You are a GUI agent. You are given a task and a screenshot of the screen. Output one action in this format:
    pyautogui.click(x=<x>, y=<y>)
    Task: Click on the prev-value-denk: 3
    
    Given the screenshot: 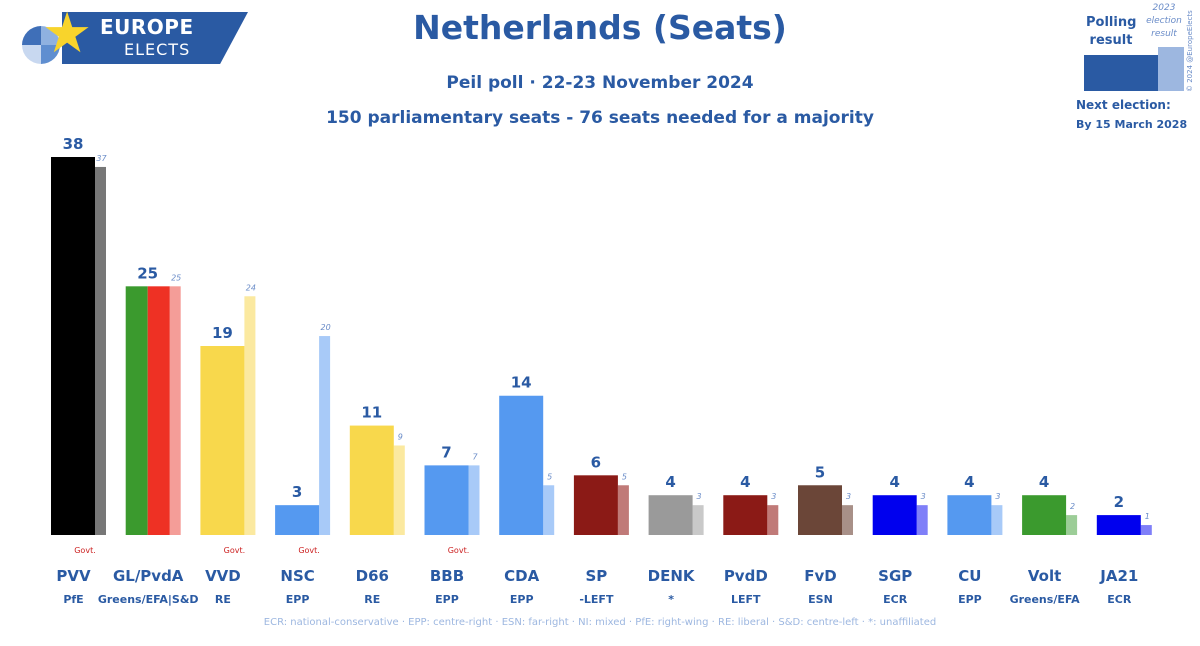 What is the action you would take?
    pyautogui.click(x=699, y=496)
    